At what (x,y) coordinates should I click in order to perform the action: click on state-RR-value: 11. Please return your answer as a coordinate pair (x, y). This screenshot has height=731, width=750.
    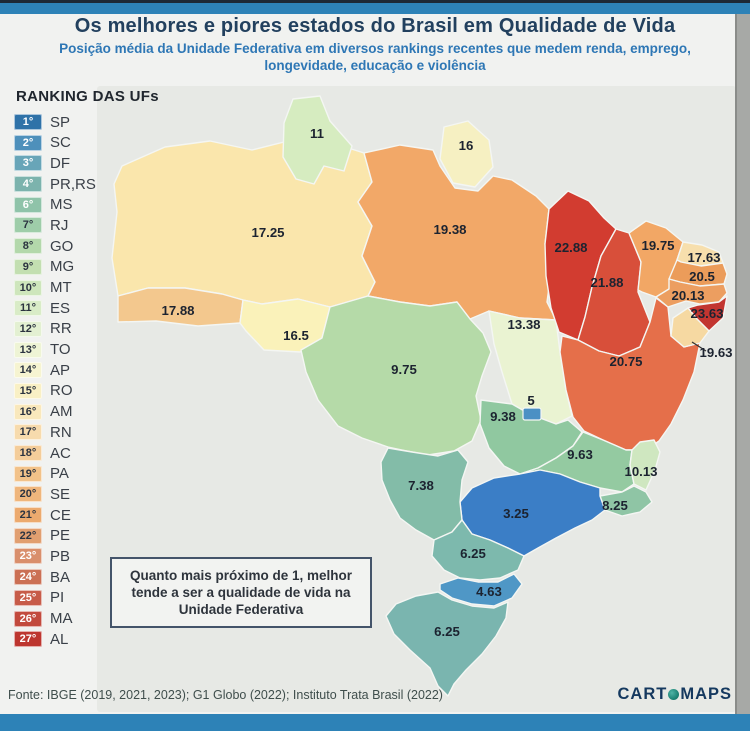
    Looking at the image, I should click on (317, 133).